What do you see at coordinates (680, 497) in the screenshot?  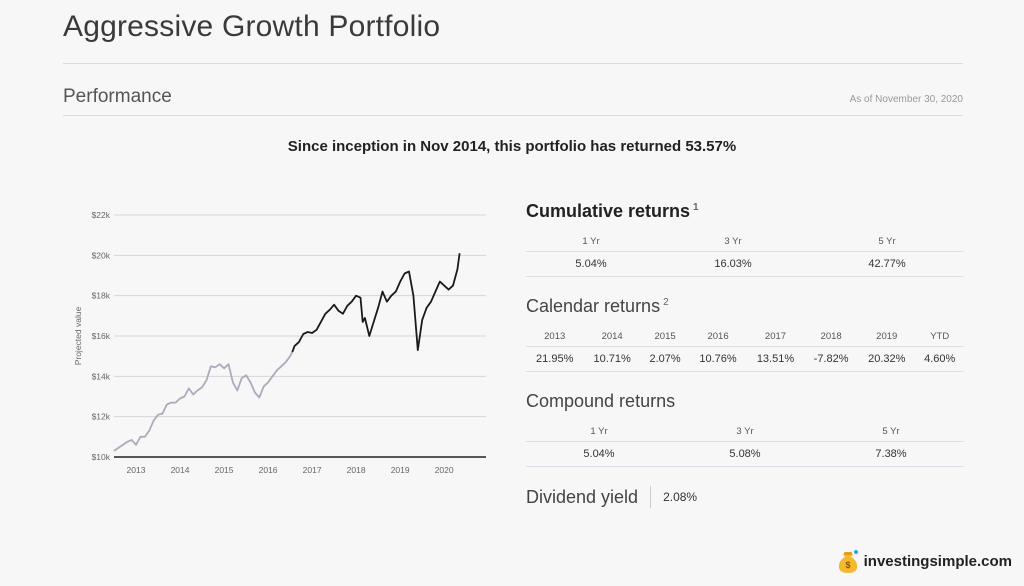 I see `dividend-yield-value: 2.08%` at bounding box center [680, 497].